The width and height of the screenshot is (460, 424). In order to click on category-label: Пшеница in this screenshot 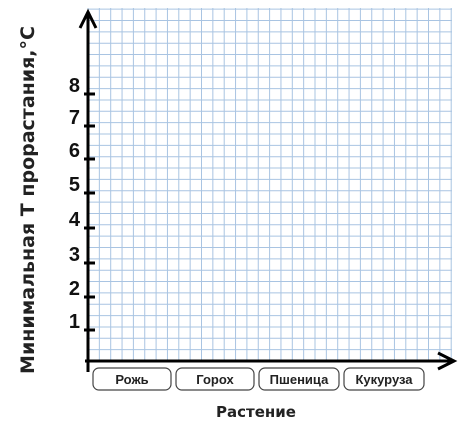, I will do `click(299, 379)`.